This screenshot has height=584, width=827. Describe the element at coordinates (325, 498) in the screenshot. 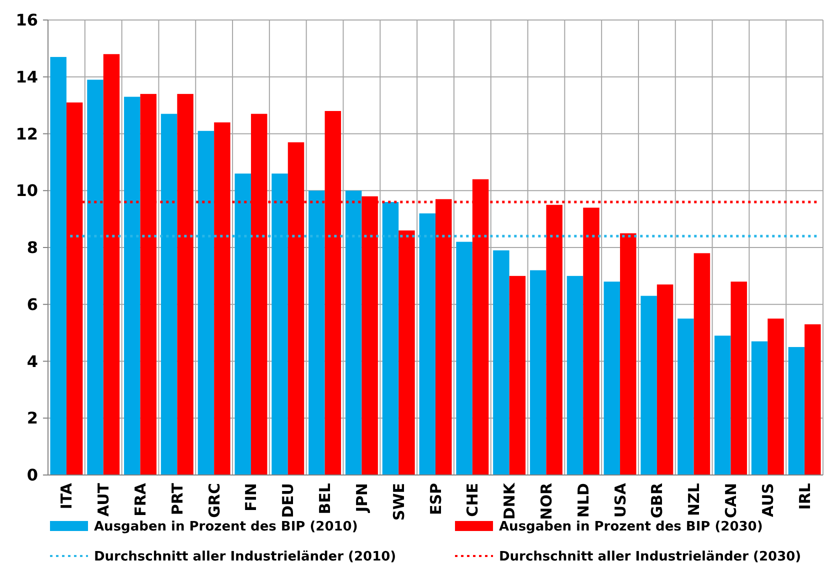

I see `x-tick-label: BEL` at that location.